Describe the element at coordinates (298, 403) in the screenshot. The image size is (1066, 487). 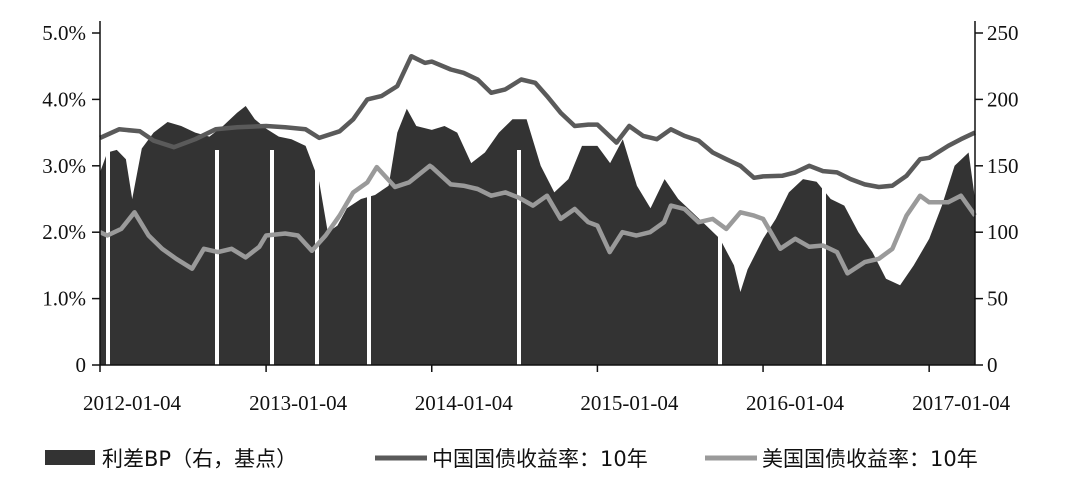
I see `x-tick-label: 2013-01-04` at that location.